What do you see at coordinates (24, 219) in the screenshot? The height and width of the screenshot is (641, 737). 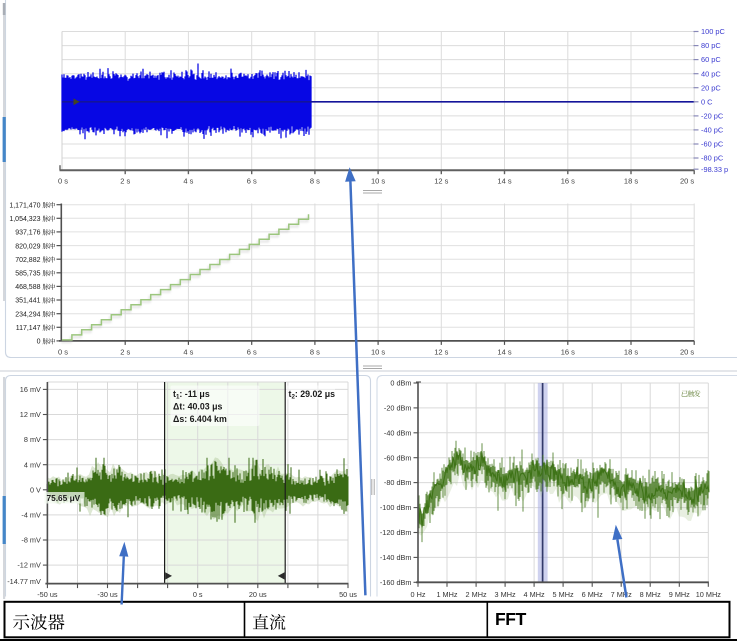 I see `svg-text: 1,054,323` at bounding box center [24, 219].